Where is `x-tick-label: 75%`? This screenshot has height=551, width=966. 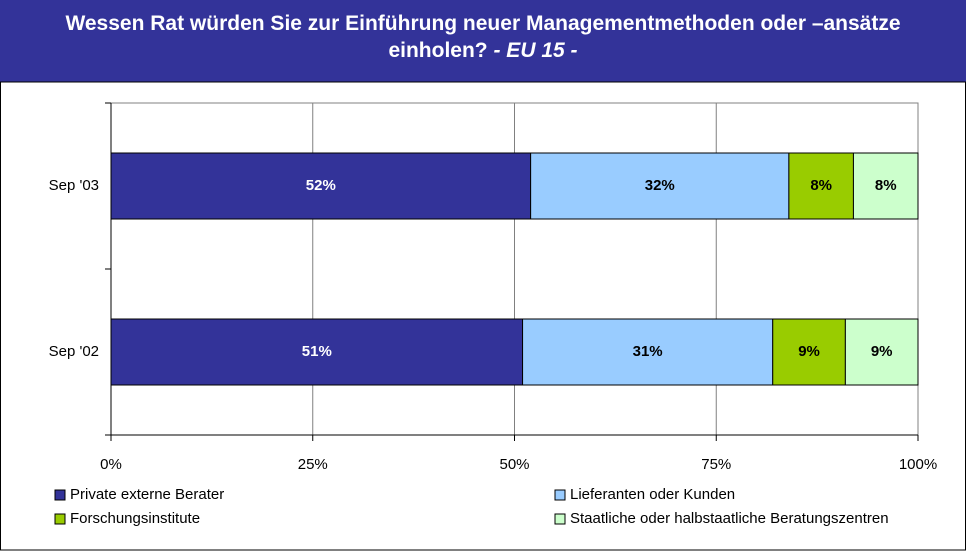
x-tick-label: 75% is located at coordinates (716, 464).